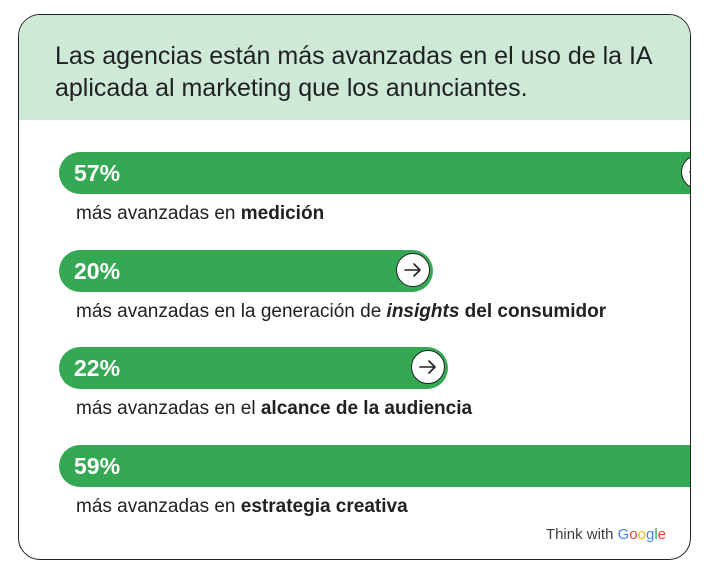  What do you see at coordinates (231, 311) in the screenshot?
I see `label-segment: más avanzadas en la generación de` at bounding box center [231, 311].